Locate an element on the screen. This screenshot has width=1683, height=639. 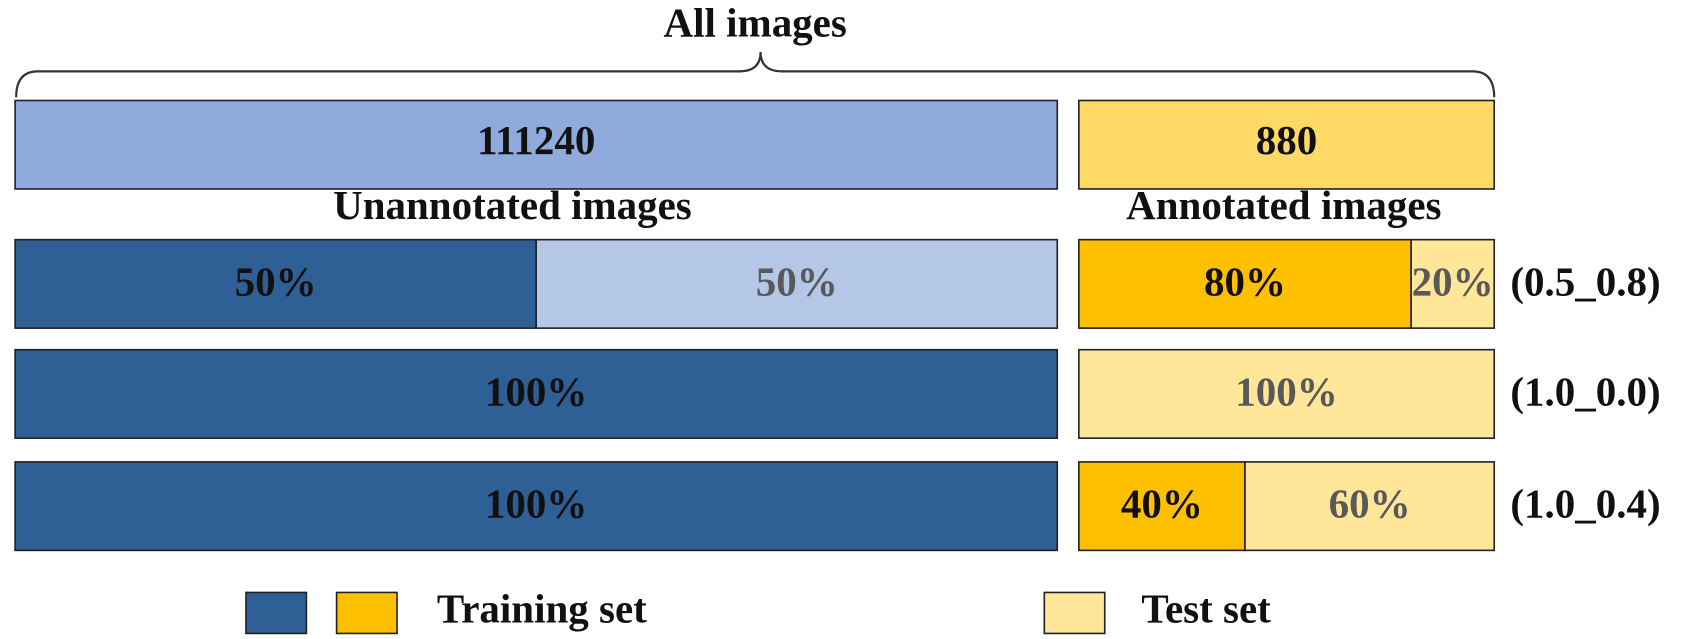
row-label: (0.5_0.8) is located at coordinates (1585, 281).